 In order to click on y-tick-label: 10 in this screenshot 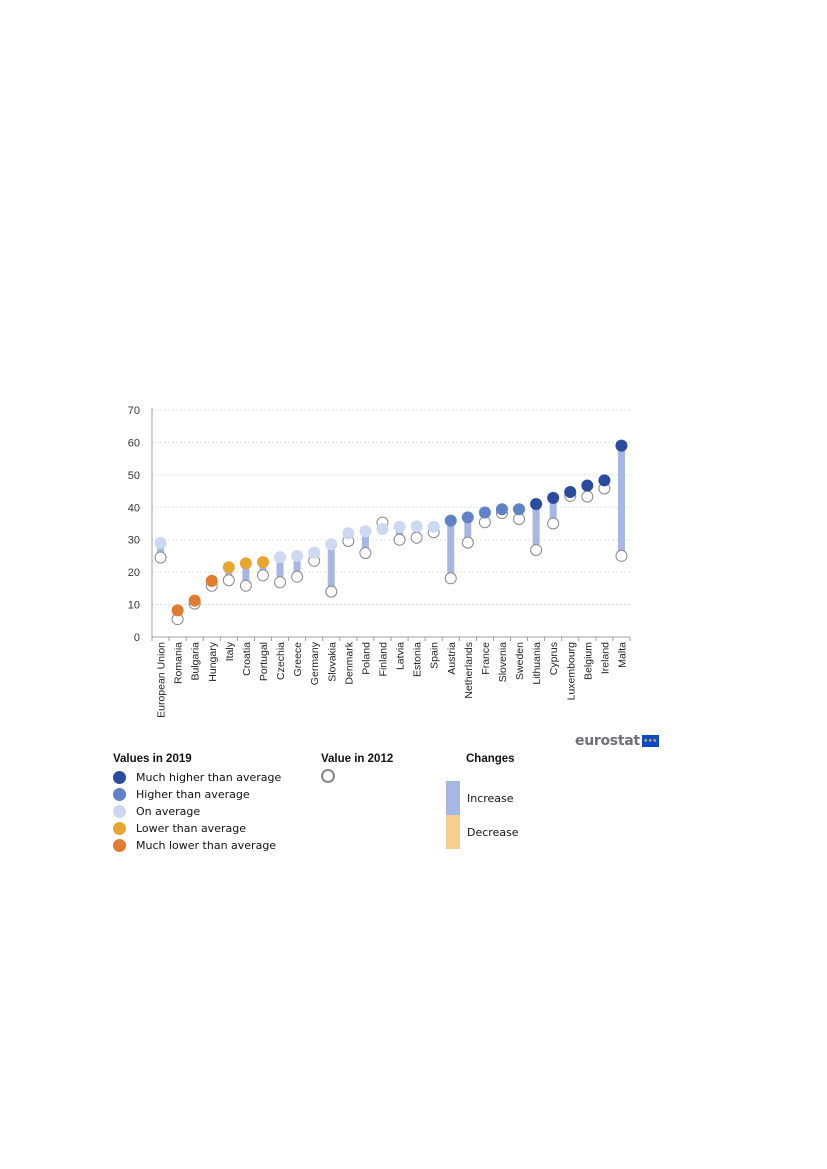, I will do `click(134, 606)`.